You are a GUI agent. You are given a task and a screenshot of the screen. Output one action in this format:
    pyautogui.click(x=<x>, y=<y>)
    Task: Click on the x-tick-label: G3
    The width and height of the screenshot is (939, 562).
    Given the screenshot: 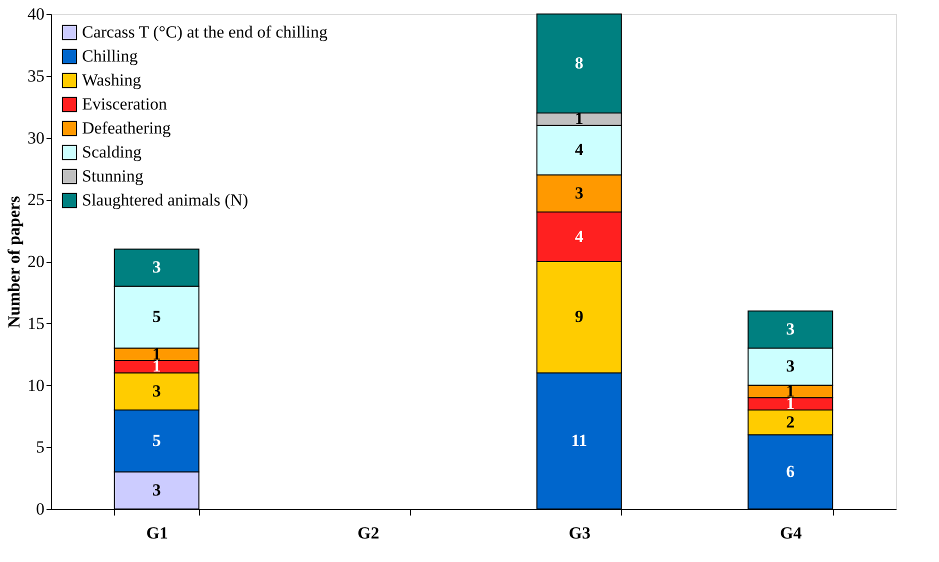 What is the action you would take?
    pyautogui.click(x=579, y=533)
    